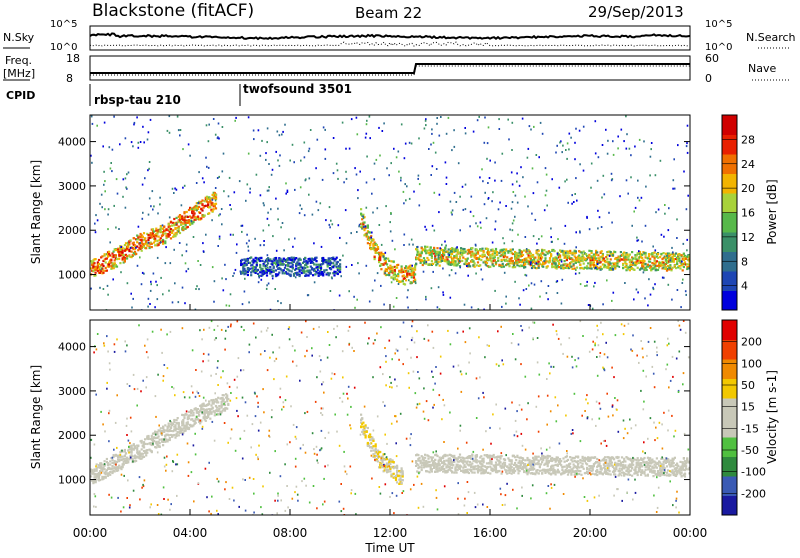 This screenshot has width=800, height=558. Describe the element at coordinates (72, 230) in the screenshot. I see `ytick-label: 2000` at that location.